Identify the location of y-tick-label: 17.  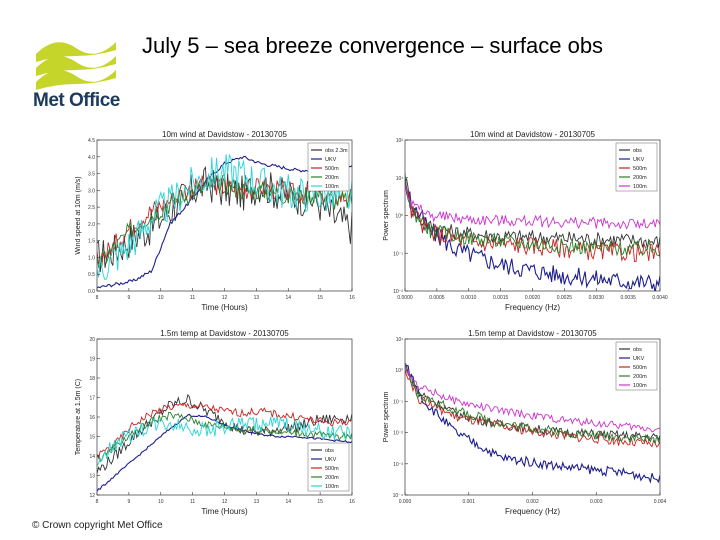
(92, 399).